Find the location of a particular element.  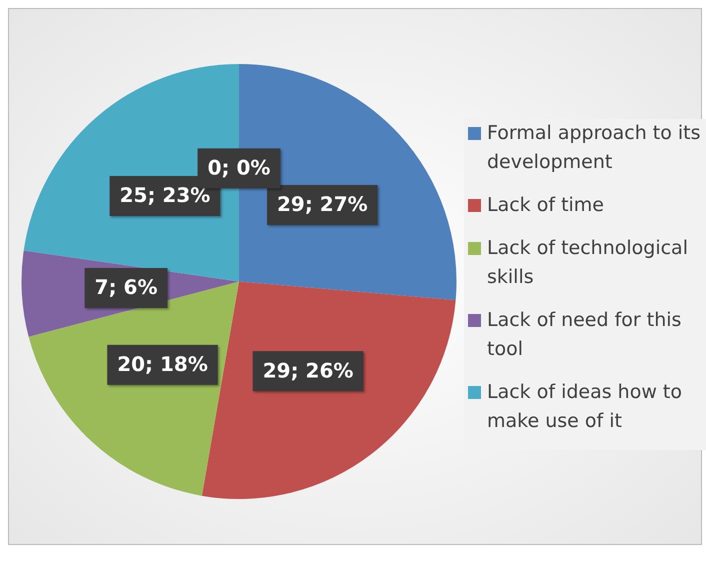

legend-label: Lack of time is located at coordinates (545, 205).